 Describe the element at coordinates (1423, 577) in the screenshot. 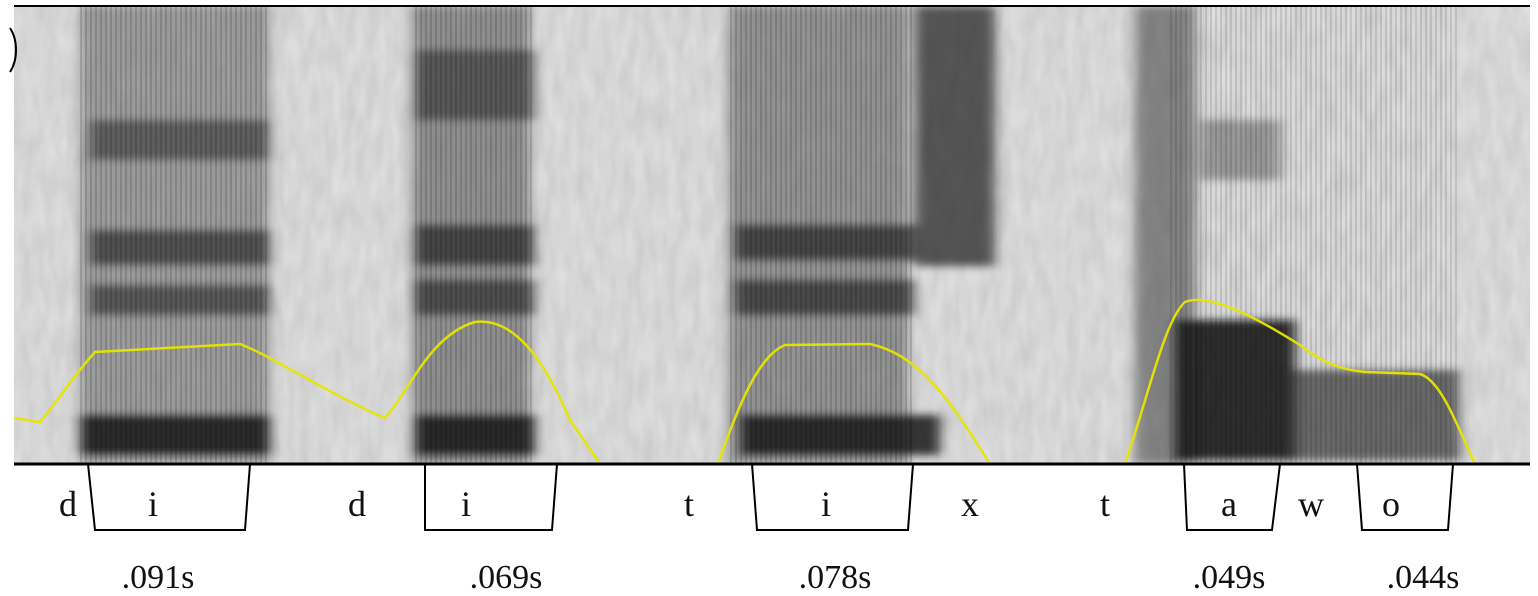

I see `duration-label: .044s` at that location.